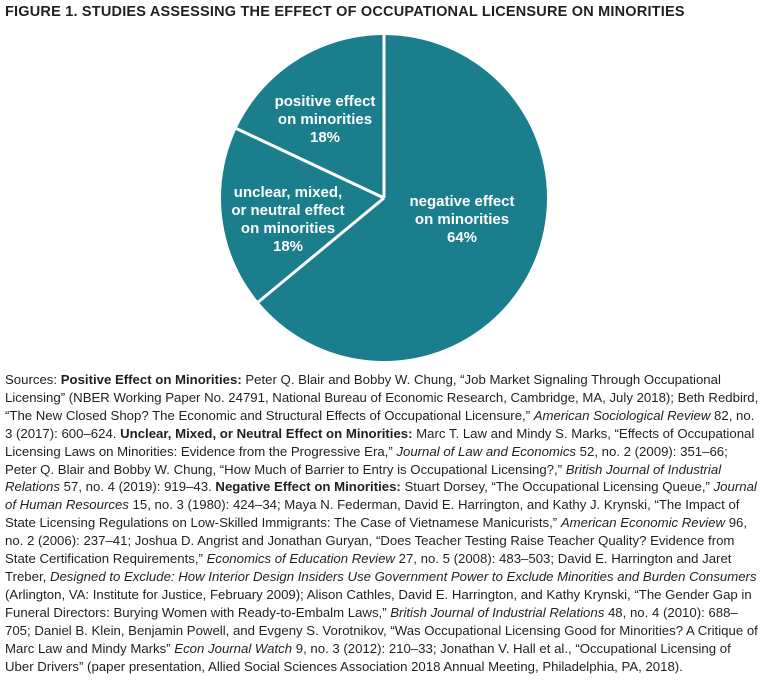 This screenshot has width=768, height=693. What do you see at coordinates (310, 487) in the screenshot?
I see `source-text-segment: Negative Effect on Minorities:` at bounding box center [310, 487].